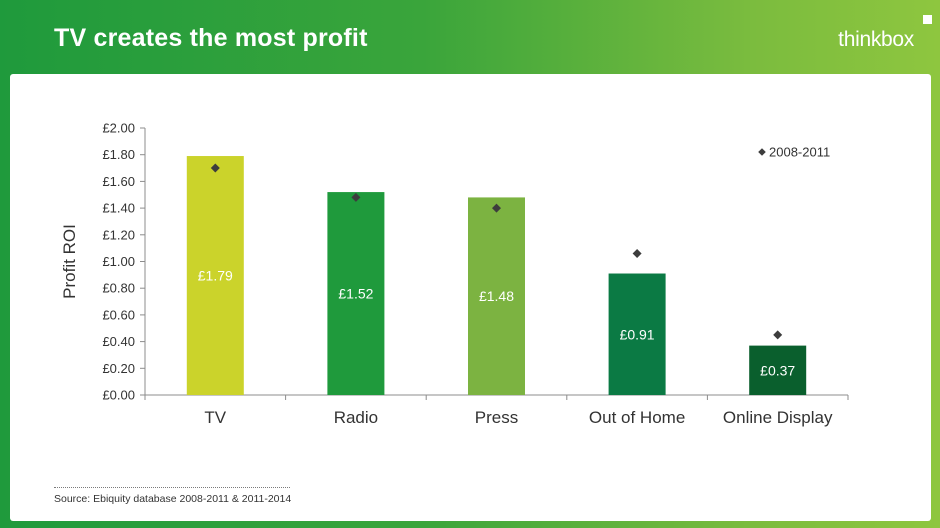  What do you see at coordinates (215, 417) in the screenshot?
I see `x-category-label: TV` at bounding box center [215, 417].